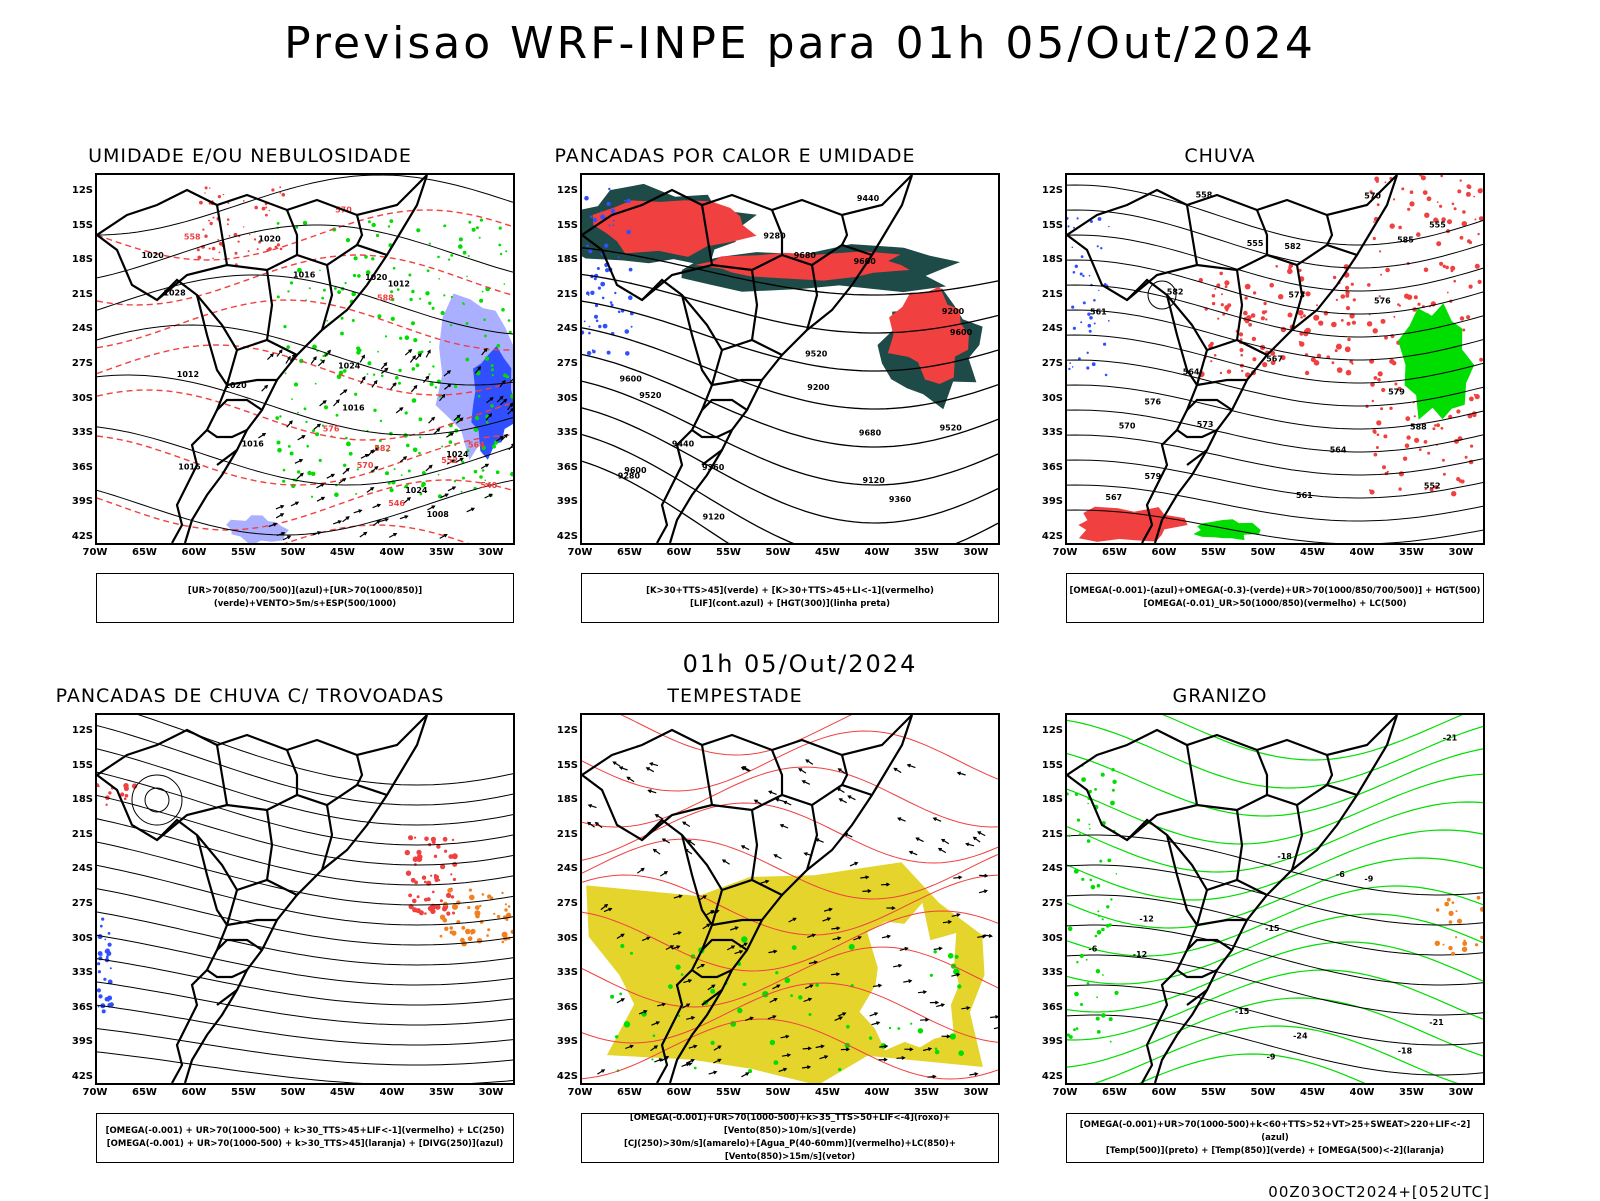 This screenshot has width=1600, height=1201. Describe the element at coordinates (74, 1076) in the screenshot. I see `latitude-tick-label: 42S` at that location.